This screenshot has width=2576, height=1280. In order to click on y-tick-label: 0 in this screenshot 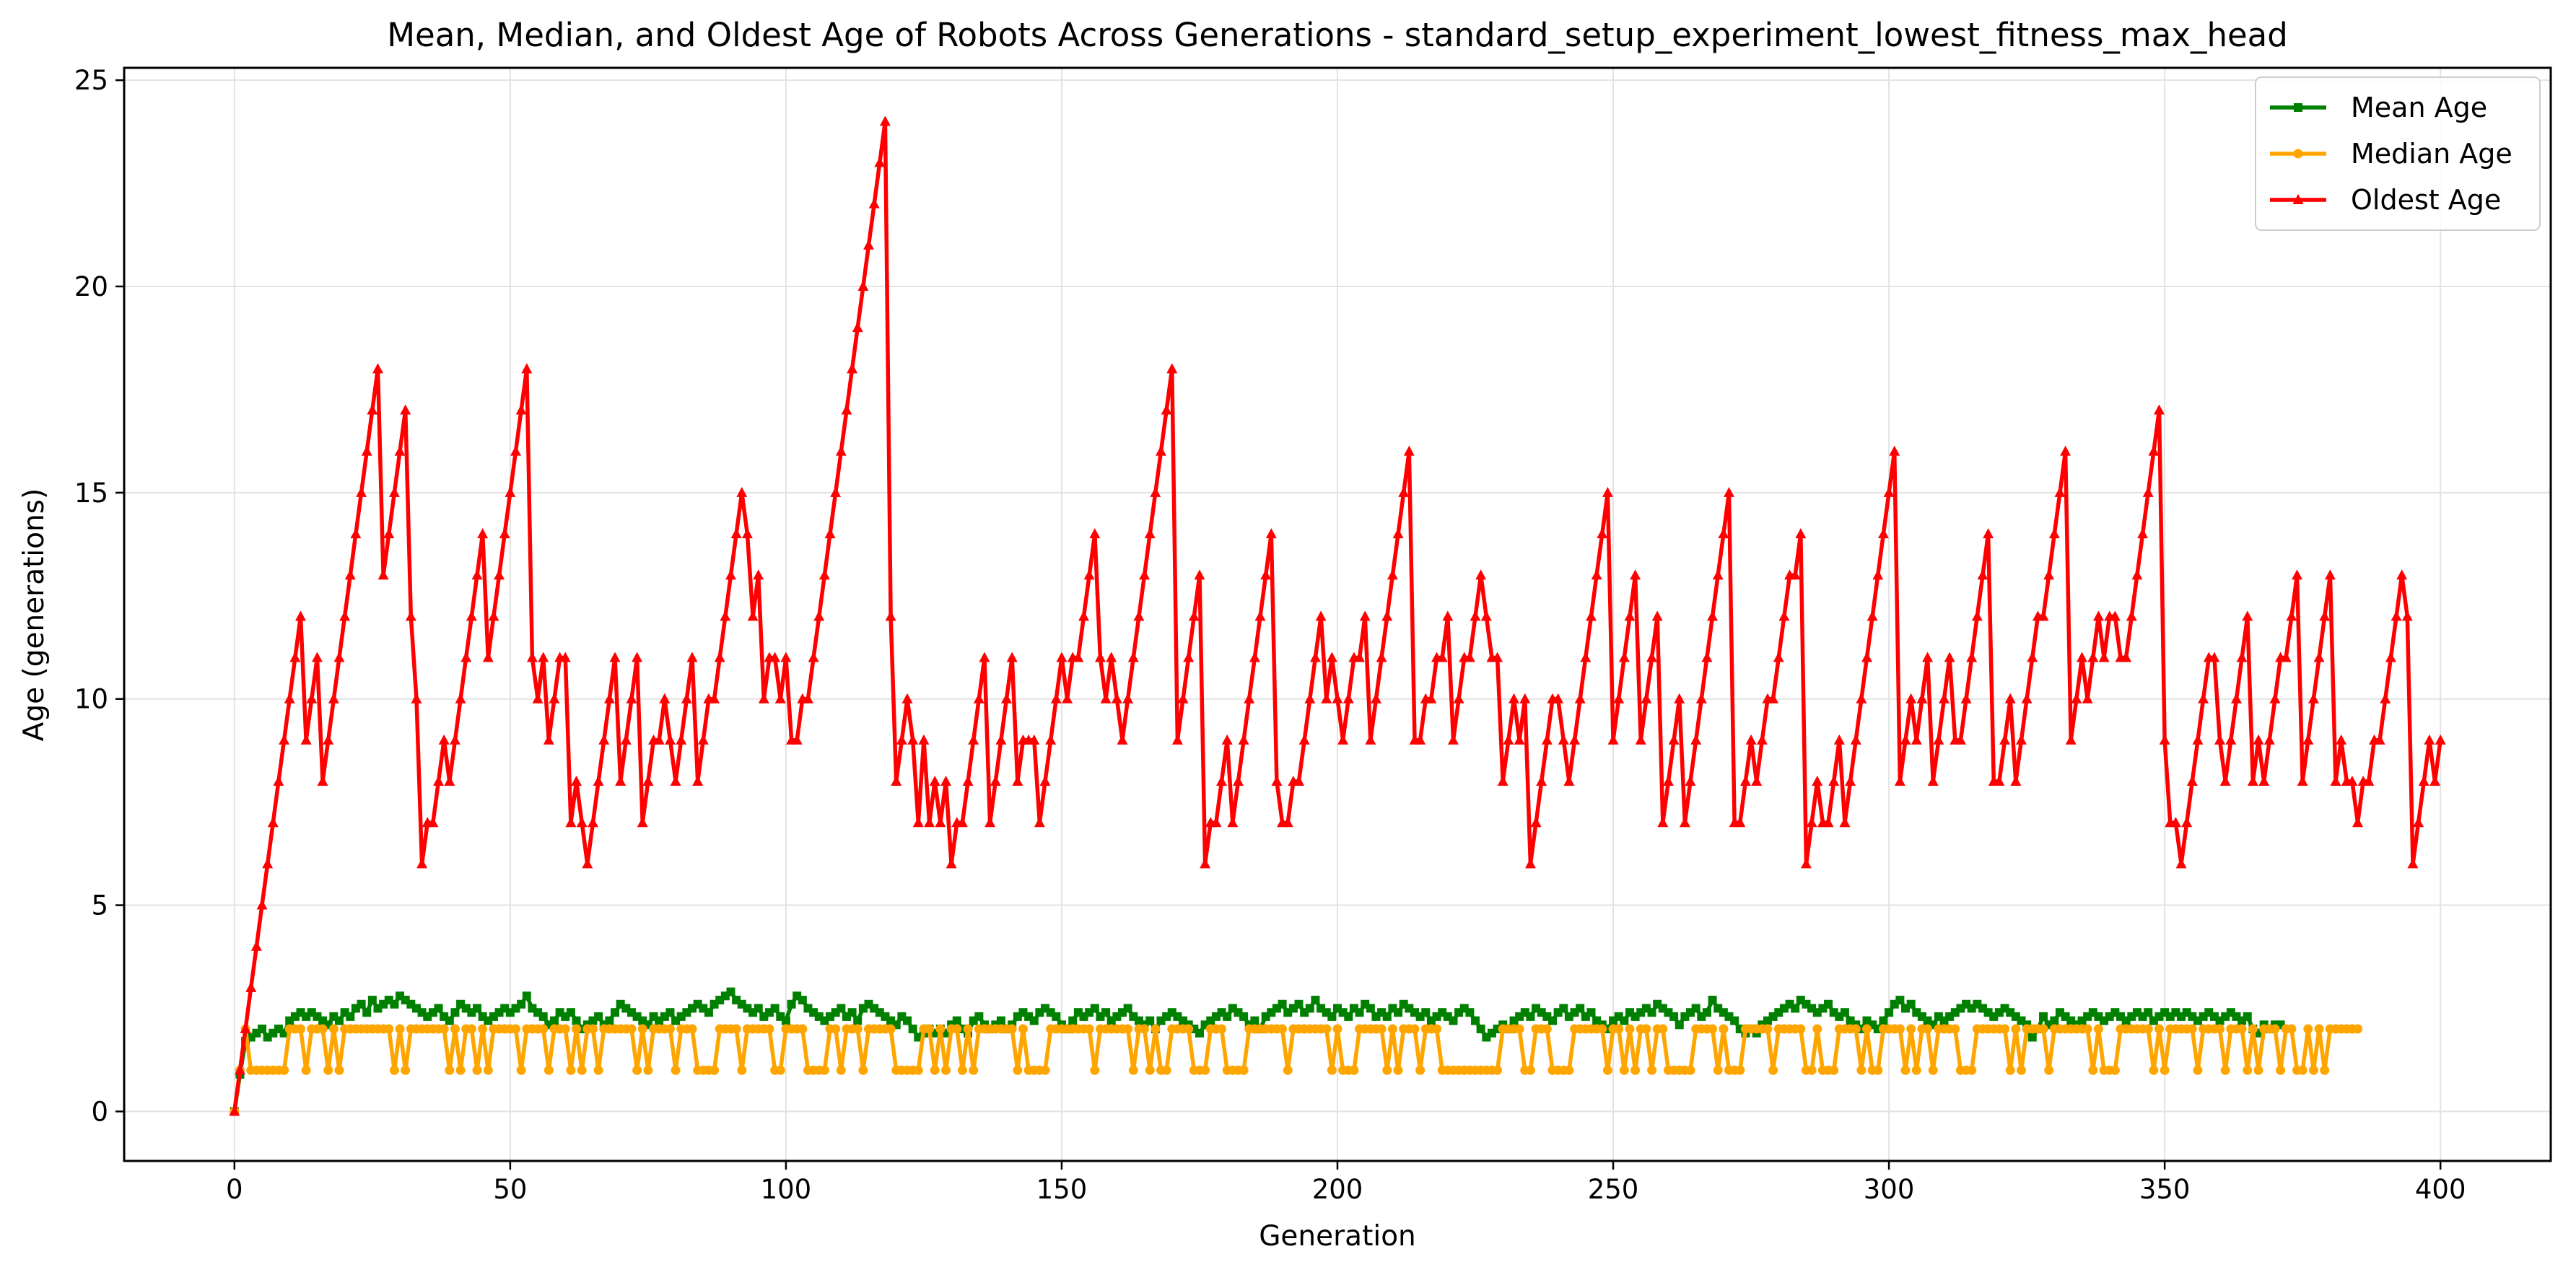, I will do `click(99, 1111)`.